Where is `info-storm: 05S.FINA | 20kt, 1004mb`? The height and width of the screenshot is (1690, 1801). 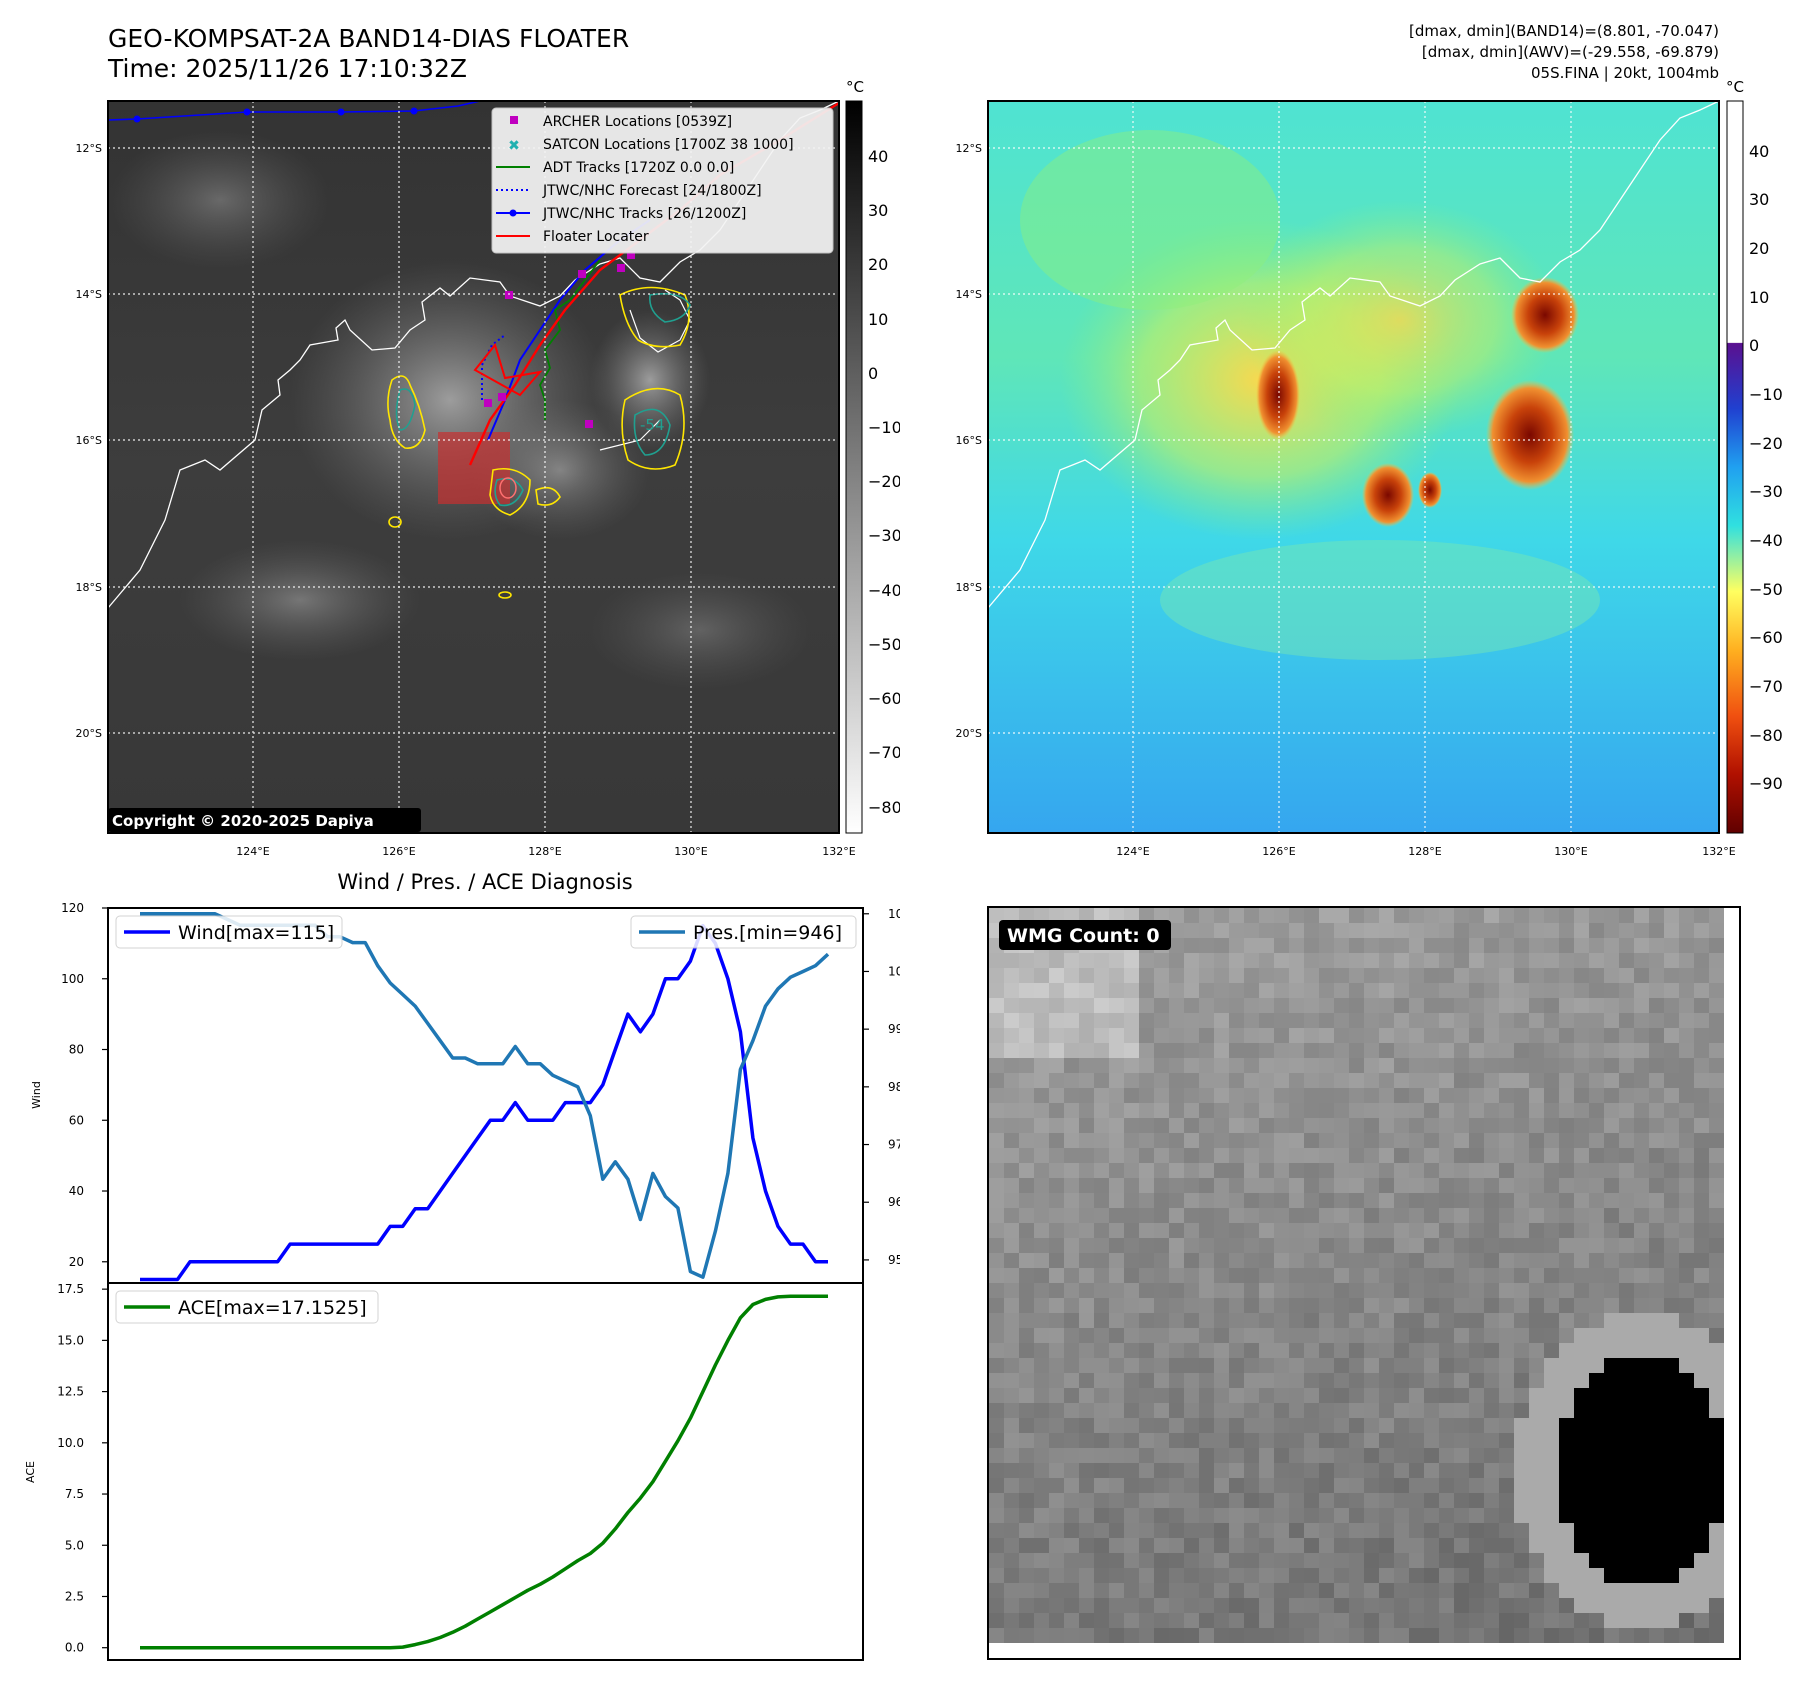 info-storm: 05S.FINA | 20kt, 1004mb is located at coordinates (1625, 73).